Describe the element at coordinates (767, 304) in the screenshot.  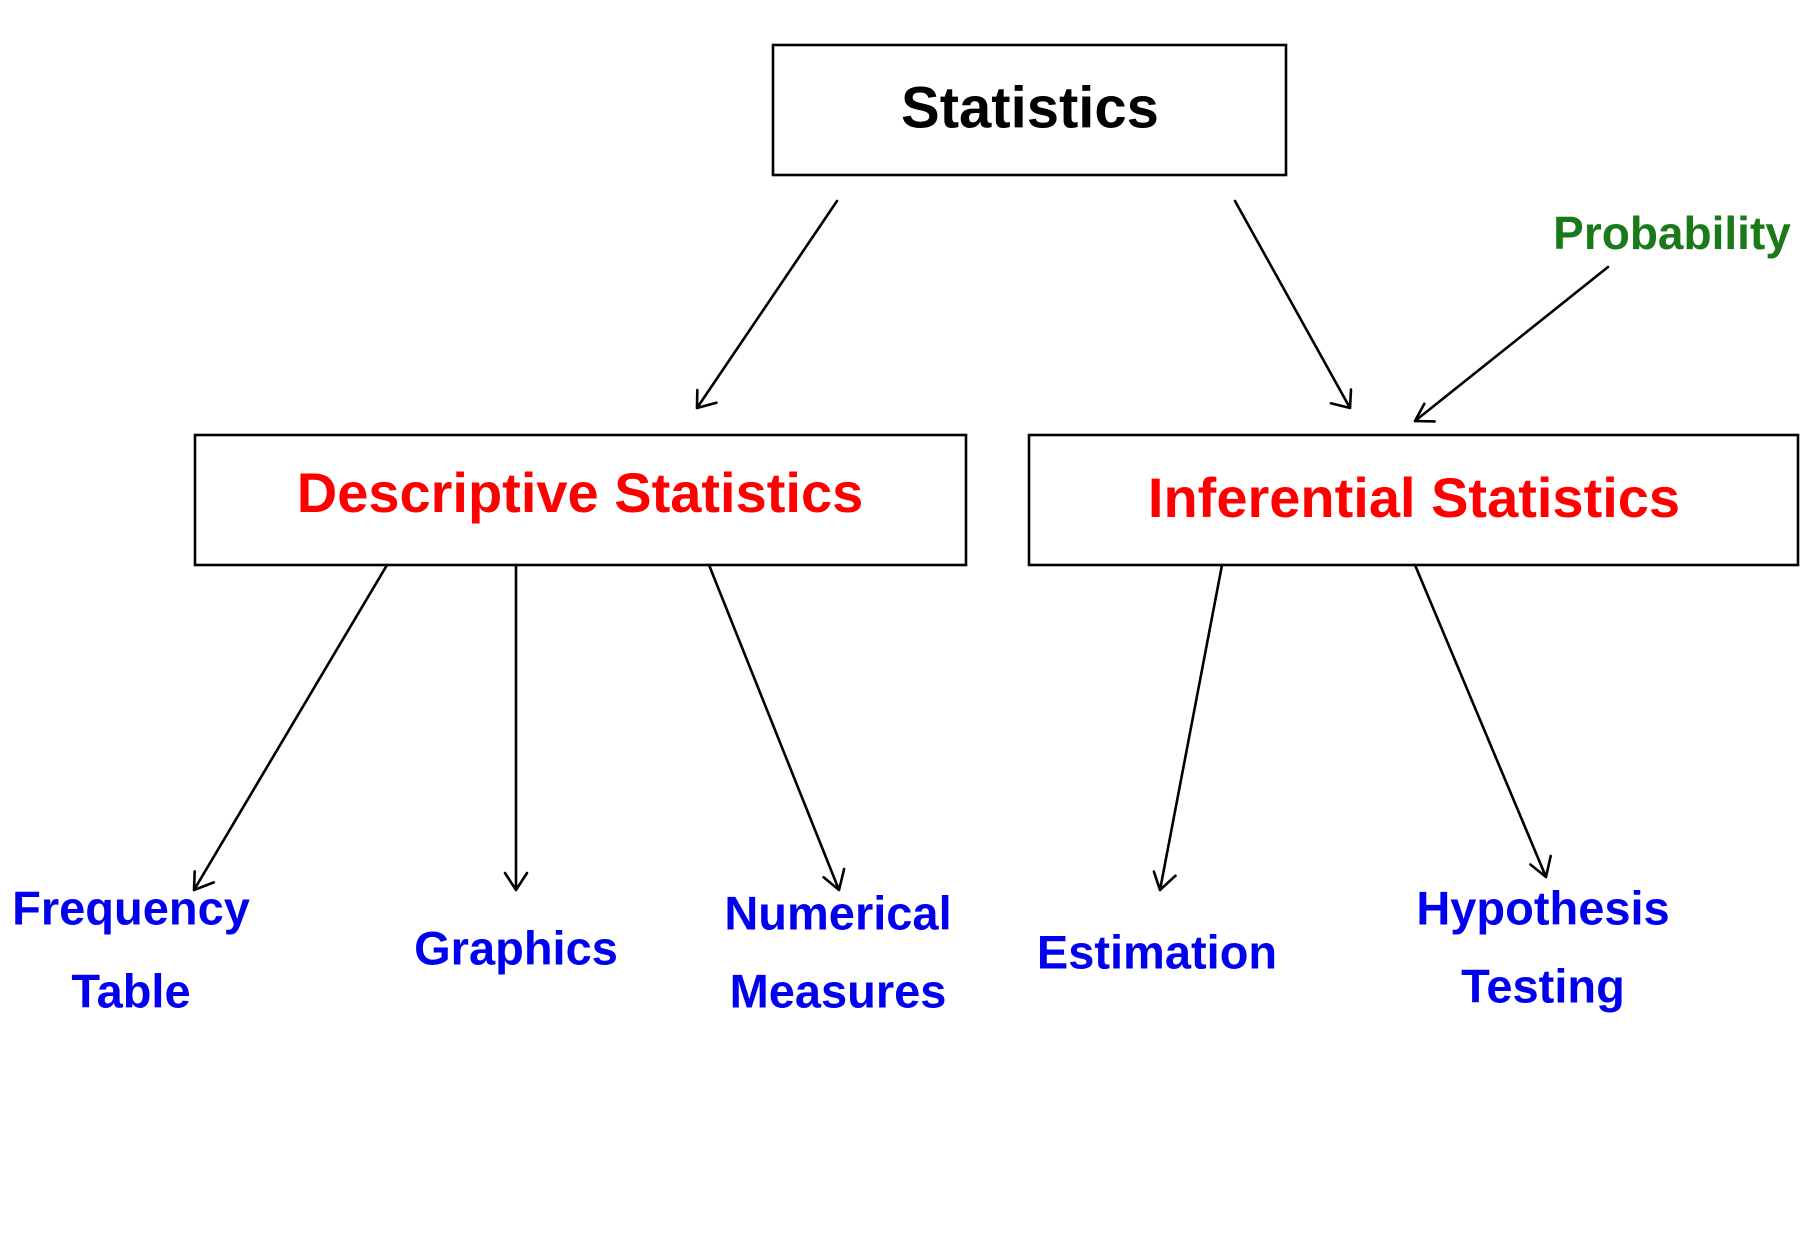
I see `arrow-statistics-to-descriptive` at that location.